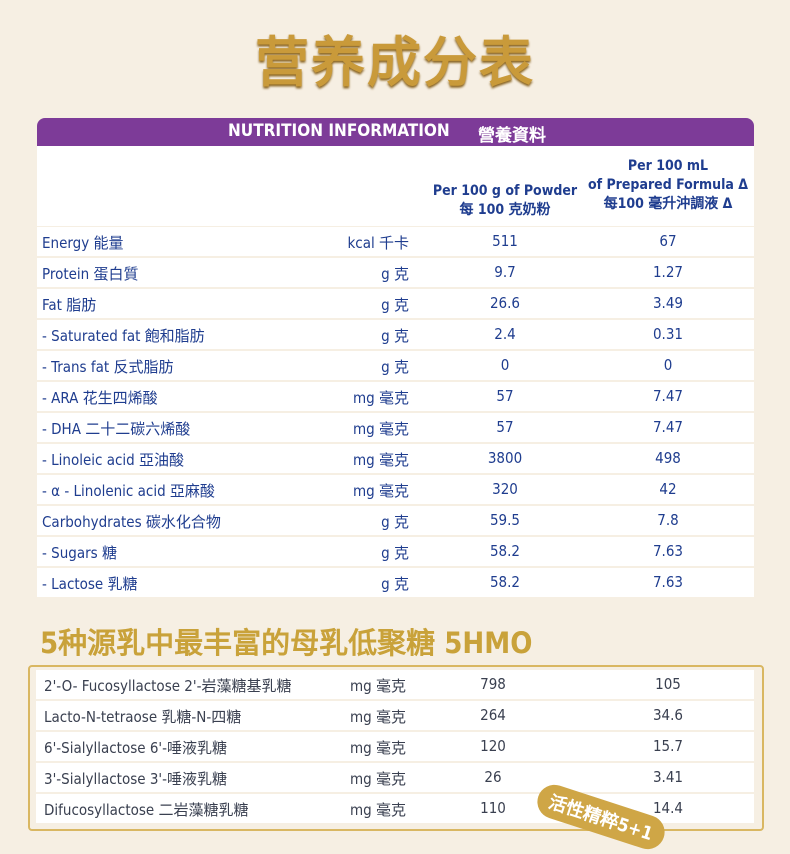 The height and width of the screenshot is (854, 790). What do you see at coordinates (113, 460) in the screenshot?
I see `nutrient: - Linoleic acid 亞油酸` at bounding box center [113, 460].